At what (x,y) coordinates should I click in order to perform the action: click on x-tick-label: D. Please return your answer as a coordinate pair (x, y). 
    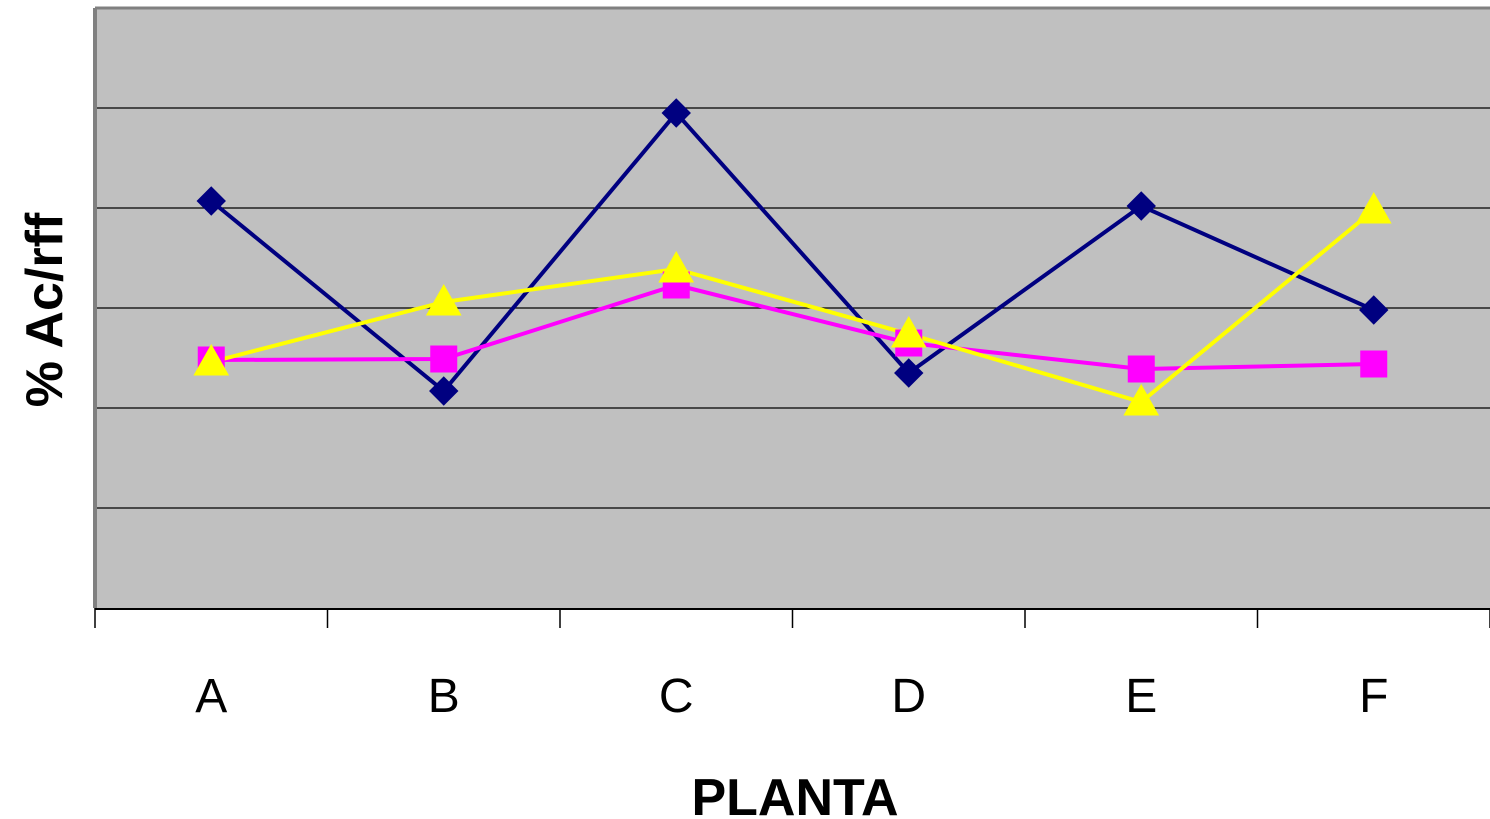
    Looking at the image, I should click on (908, 696).